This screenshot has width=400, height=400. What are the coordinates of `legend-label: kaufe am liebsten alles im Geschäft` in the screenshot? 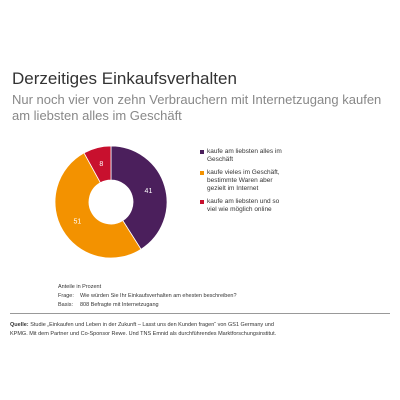 It's located at (244, 155).